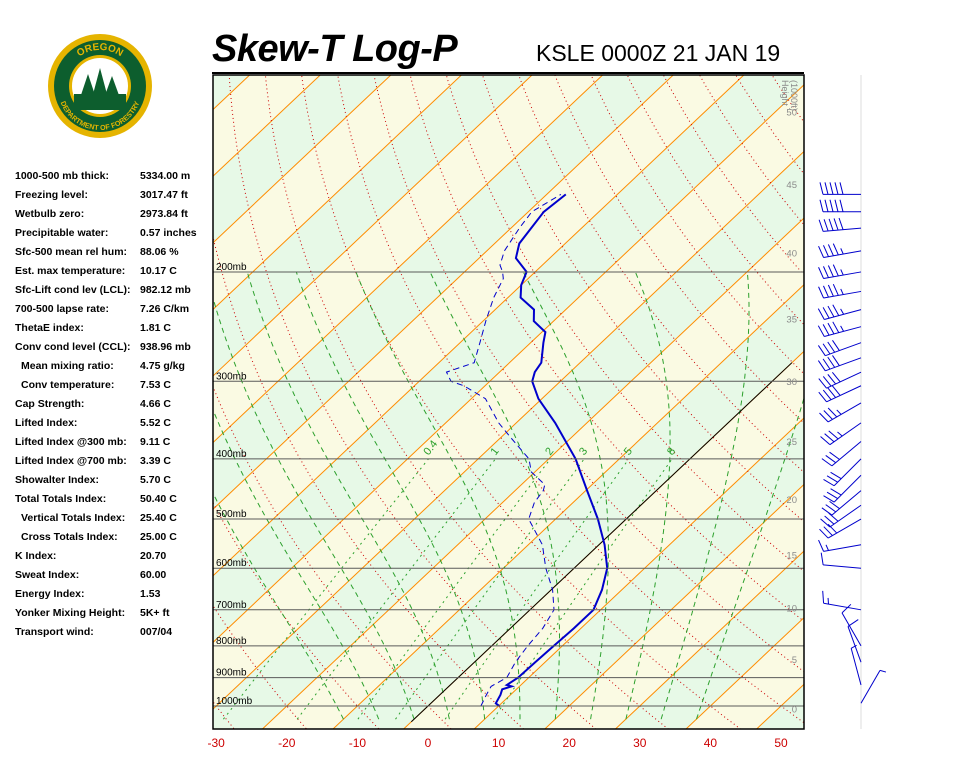 This screenshot has height=768, width=960. Describe the element at coordinates (71, 461) in the screenshot. I see `stat-label: Lifted Index @700 mb:` at that location.